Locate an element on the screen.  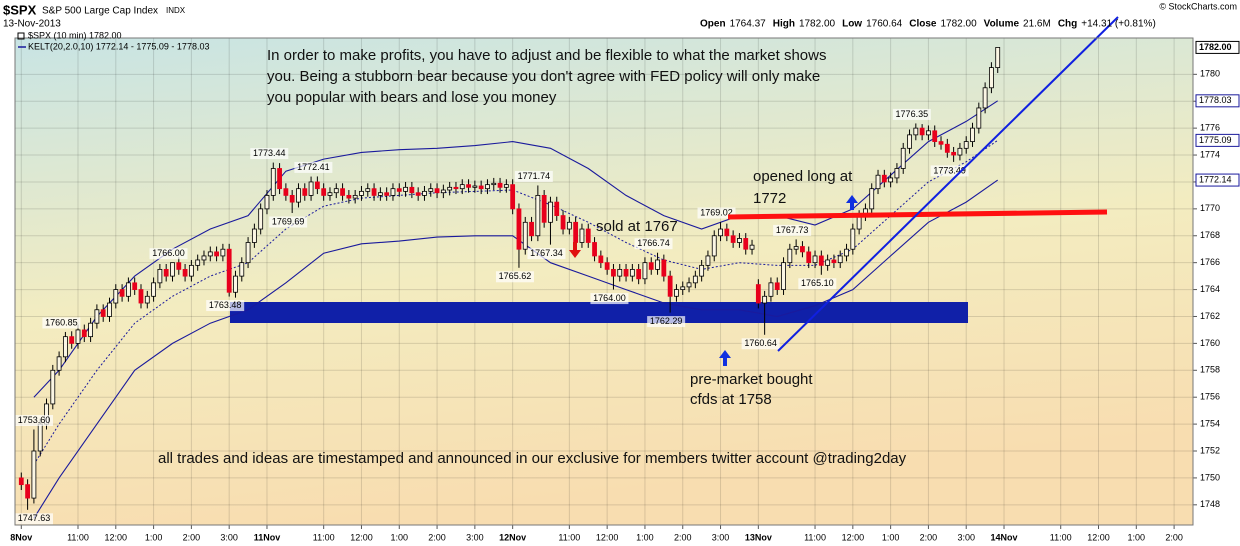
quote-value: +14.31 (+0.81%) is located at coordinates (1118, 24).